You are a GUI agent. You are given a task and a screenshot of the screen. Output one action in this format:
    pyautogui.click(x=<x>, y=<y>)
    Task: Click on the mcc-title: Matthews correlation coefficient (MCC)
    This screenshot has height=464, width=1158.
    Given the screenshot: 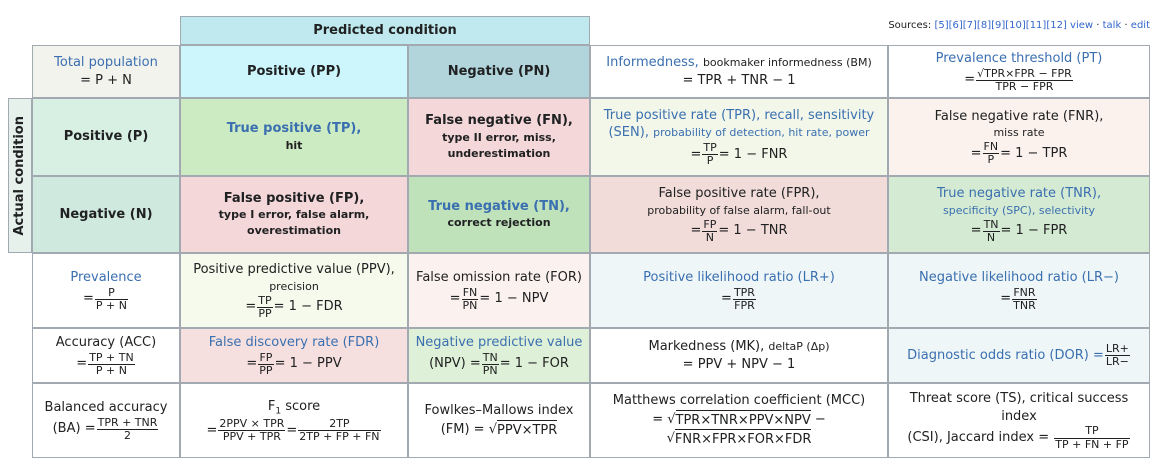 What is the action you would take?
    pyautogui.click(x=739, y=401)
    